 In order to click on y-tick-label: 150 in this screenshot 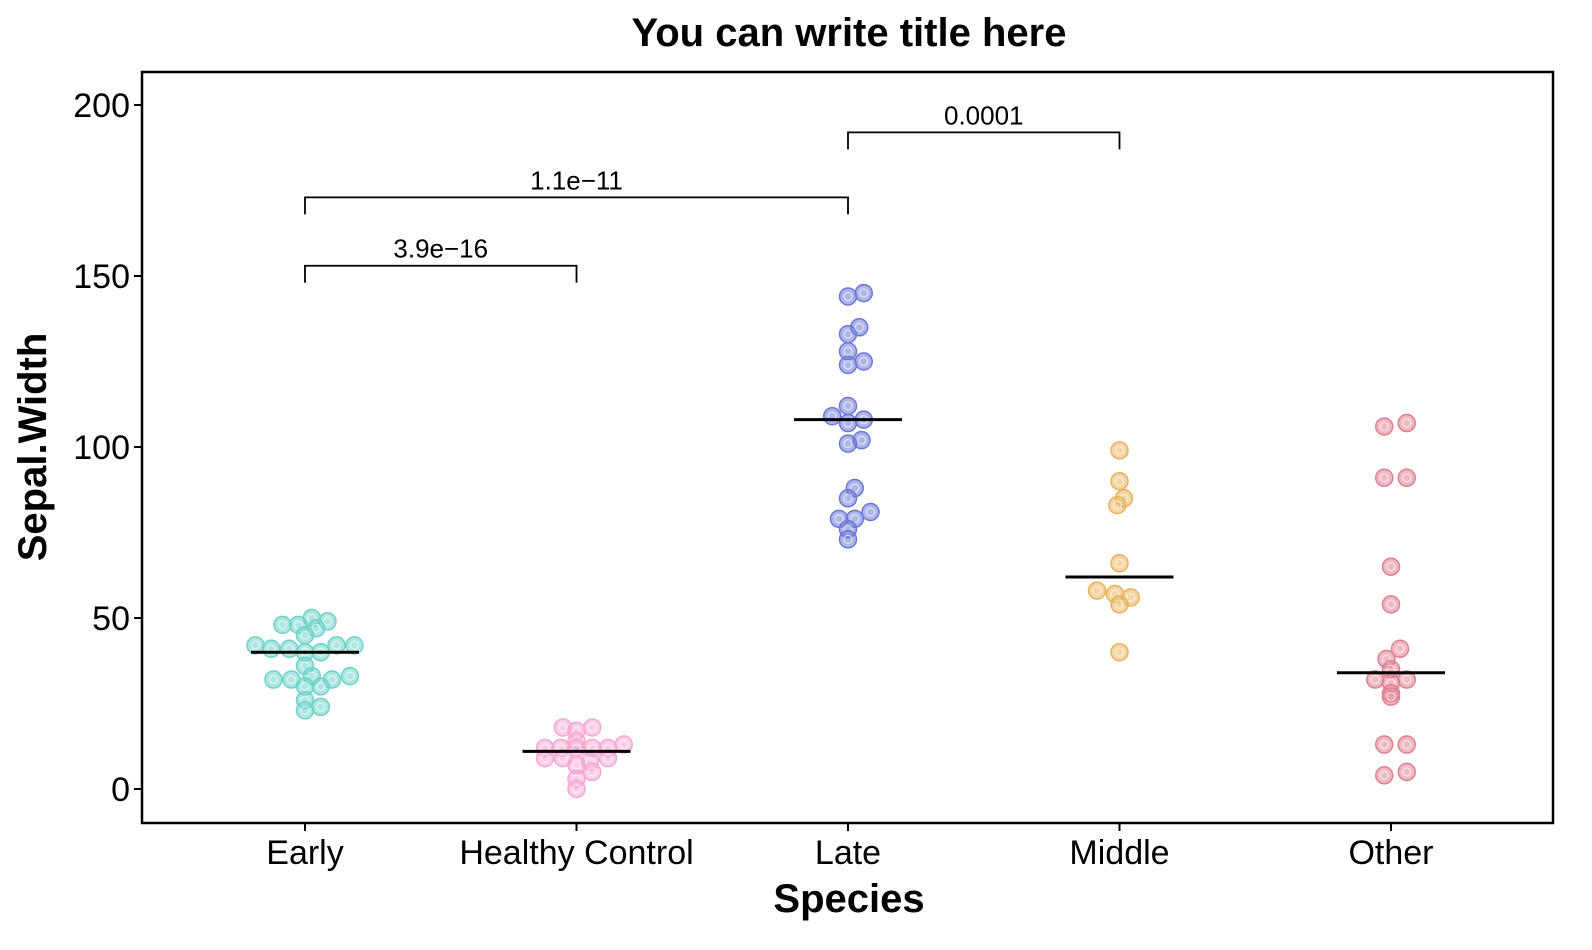, I will do `click(101, 277)`.